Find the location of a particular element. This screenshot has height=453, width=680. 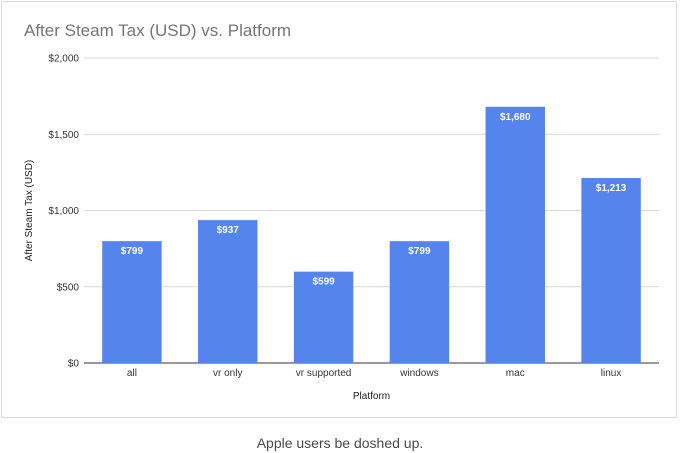

y-tick-label: $500 is located at coordinates (68, 287).